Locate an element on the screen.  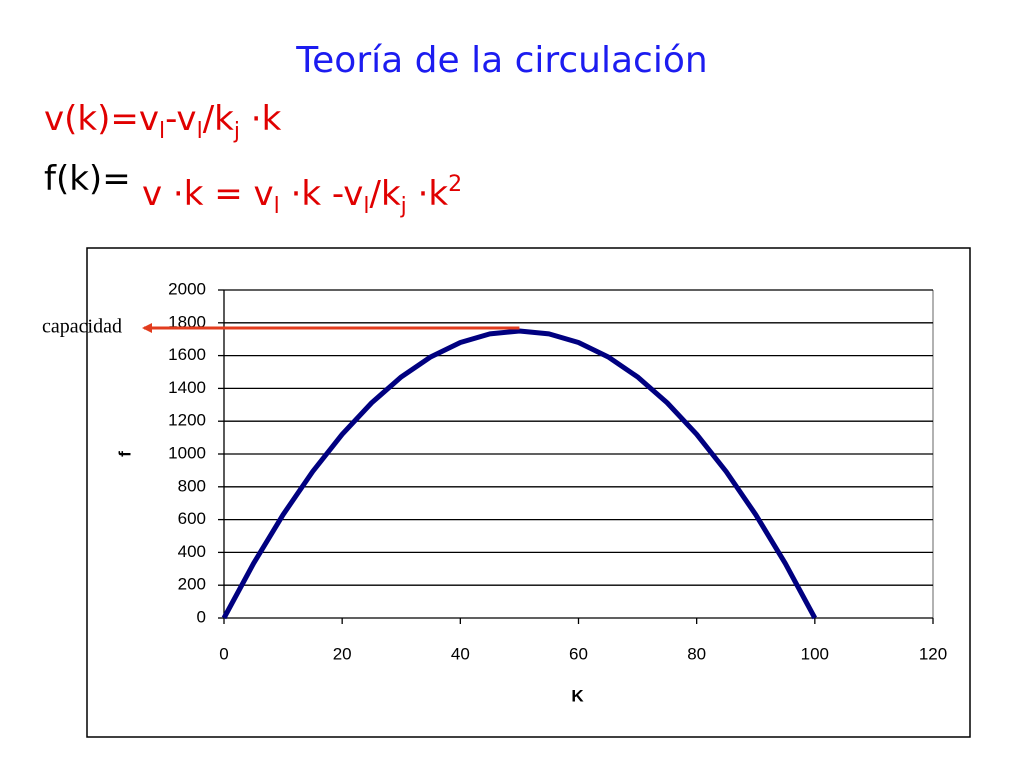
slide-title: Teoría de la circulación is located at coordinates (501, 60).